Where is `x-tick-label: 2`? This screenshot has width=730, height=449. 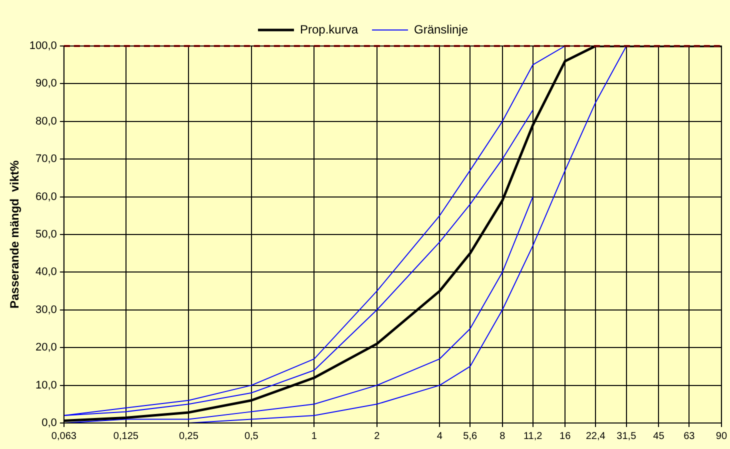
x-tick-label: 2 is located at coordinates (377, 436).